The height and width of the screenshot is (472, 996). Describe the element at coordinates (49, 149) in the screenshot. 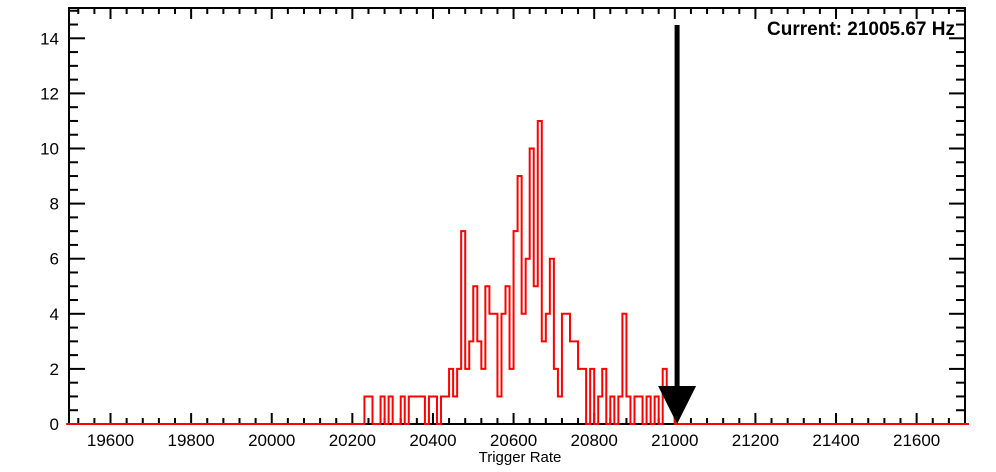

I see `y-tick-label: 10` at that location.